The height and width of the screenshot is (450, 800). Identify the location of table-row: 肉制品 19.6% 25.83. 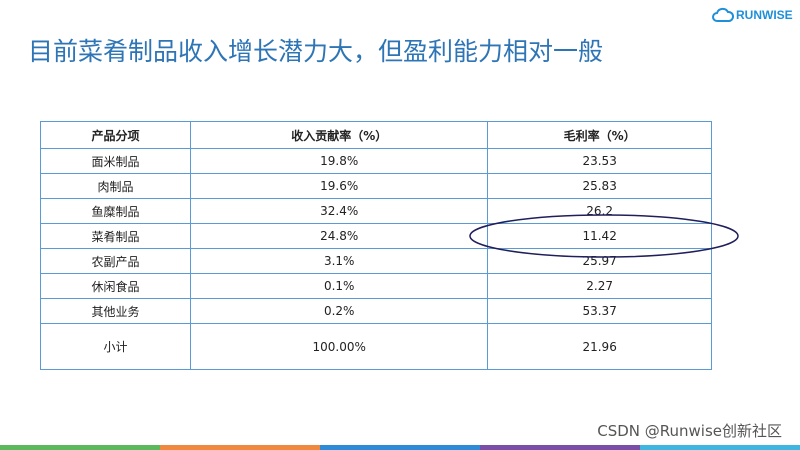
(375, 186).